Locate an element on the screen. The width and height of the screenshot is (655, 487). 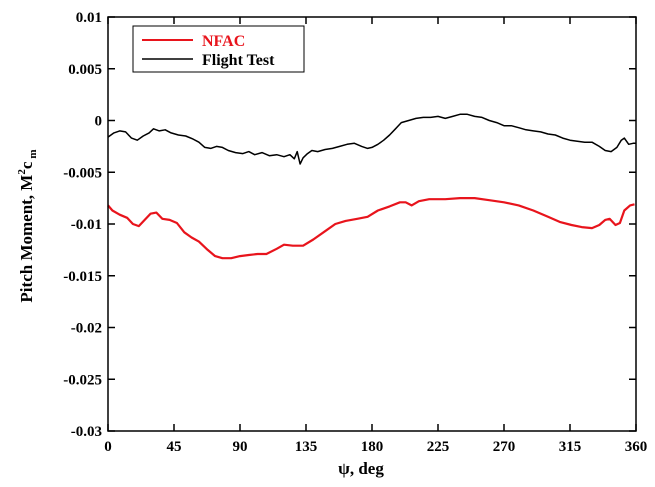
y-tick-label: 0.005 is located at coordinates (85, 70).